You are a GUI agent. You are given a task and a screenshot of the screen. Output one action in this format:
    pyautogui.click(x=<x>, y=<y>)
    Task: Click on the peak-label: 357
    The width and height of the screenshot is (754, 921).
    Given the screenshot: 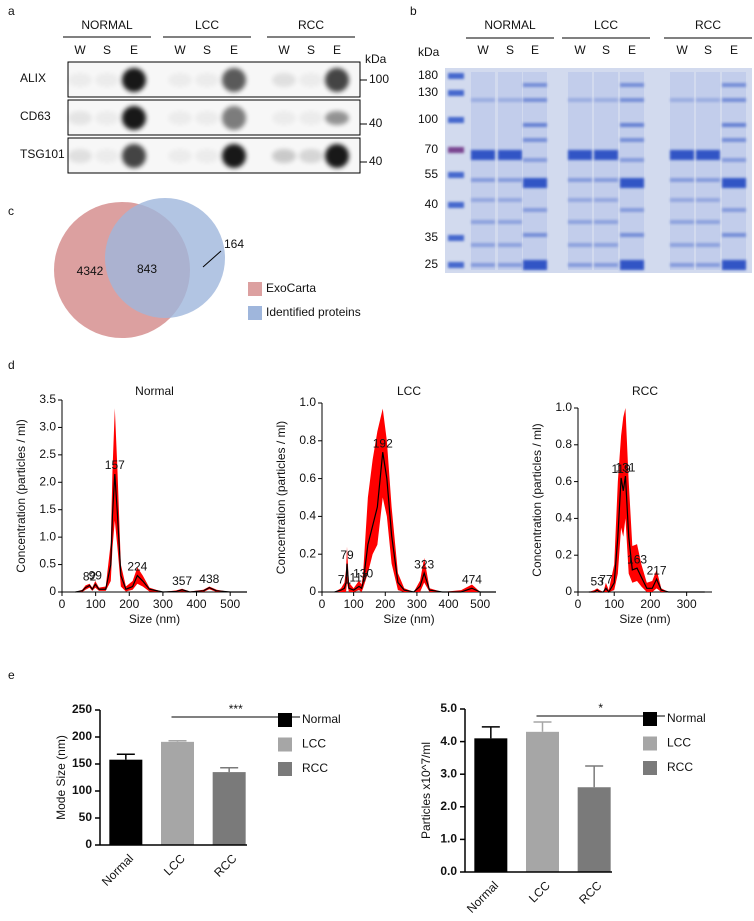 What is the action you would take?
    pyautogui.click(x=182, y=581)
    